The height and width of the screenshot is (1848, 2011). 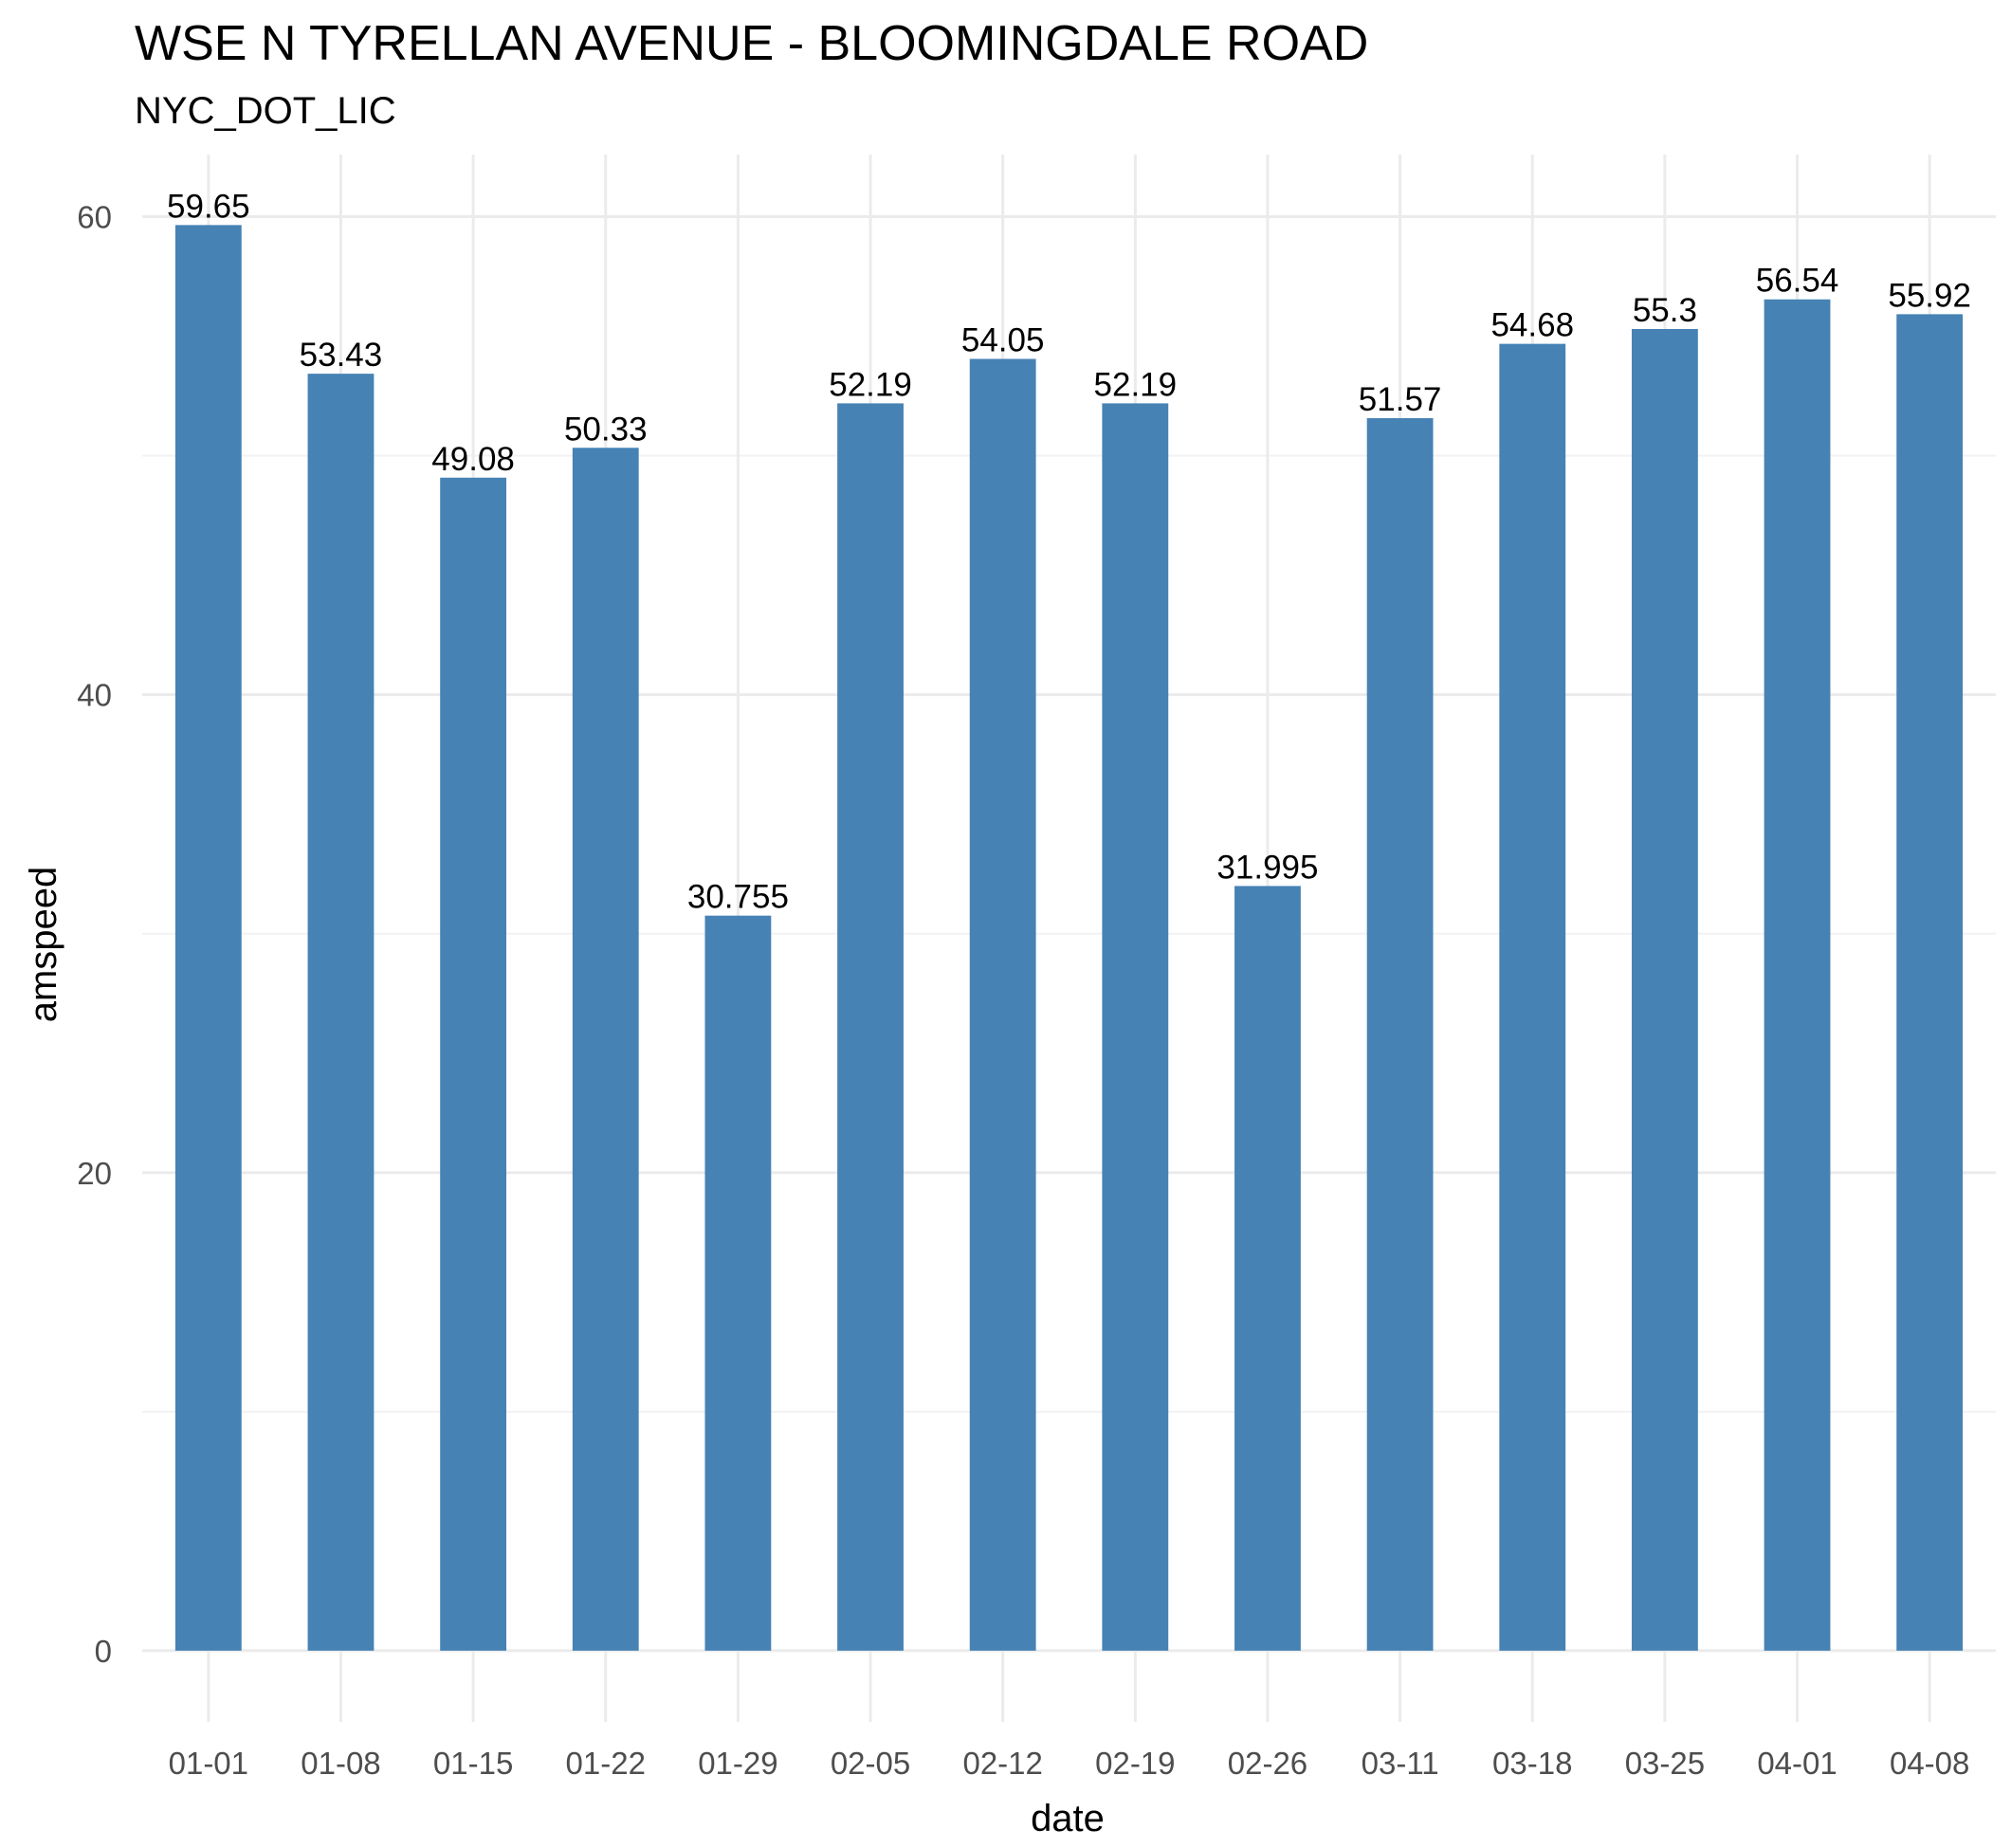 What do you see at coordinates (1930, 1763) in the screenshot?
I see `x-tick-label: 04-08` at bounding box center [1930, 1763].